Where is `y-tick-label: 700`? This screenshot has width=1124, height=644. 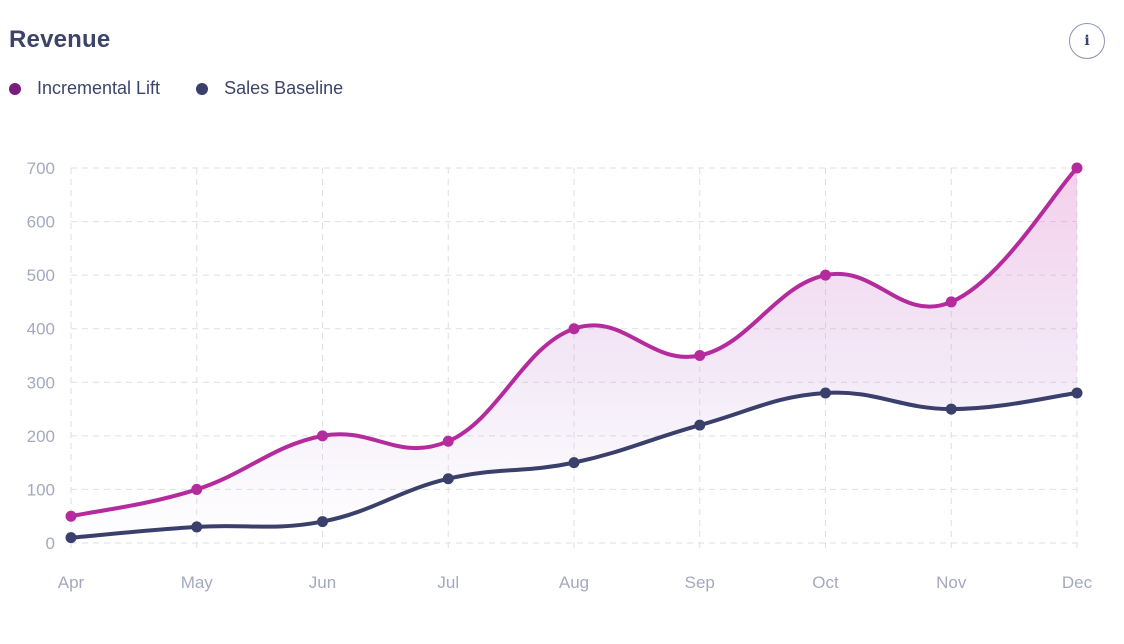
y-tick-label: 700 is located at coordinates (41, 168).